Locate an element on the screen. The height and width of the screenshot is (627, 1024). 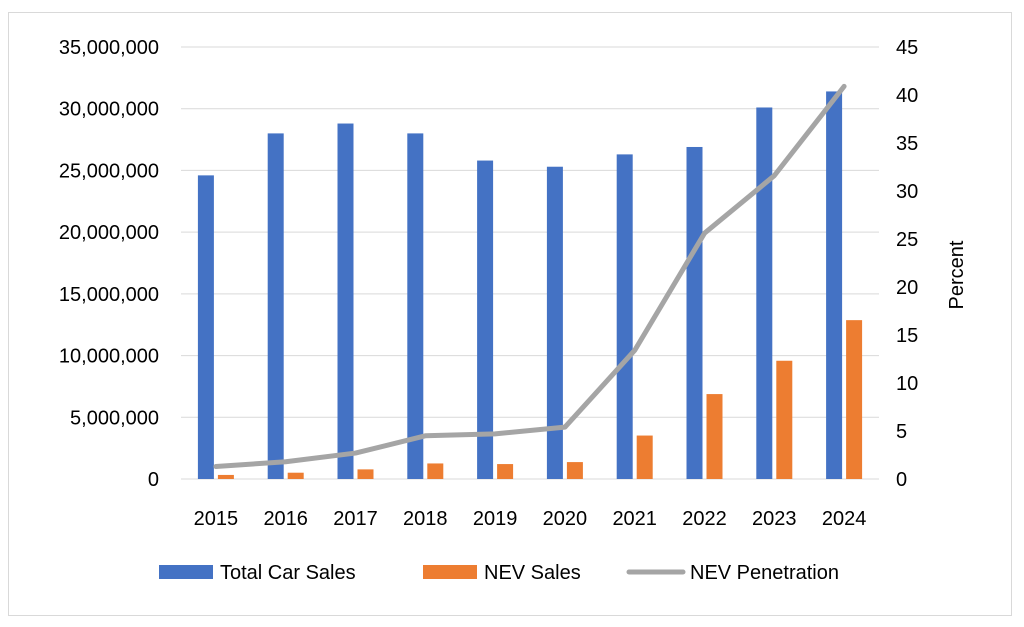
right-tick-label: 0 is located at coordinates (901, 480).